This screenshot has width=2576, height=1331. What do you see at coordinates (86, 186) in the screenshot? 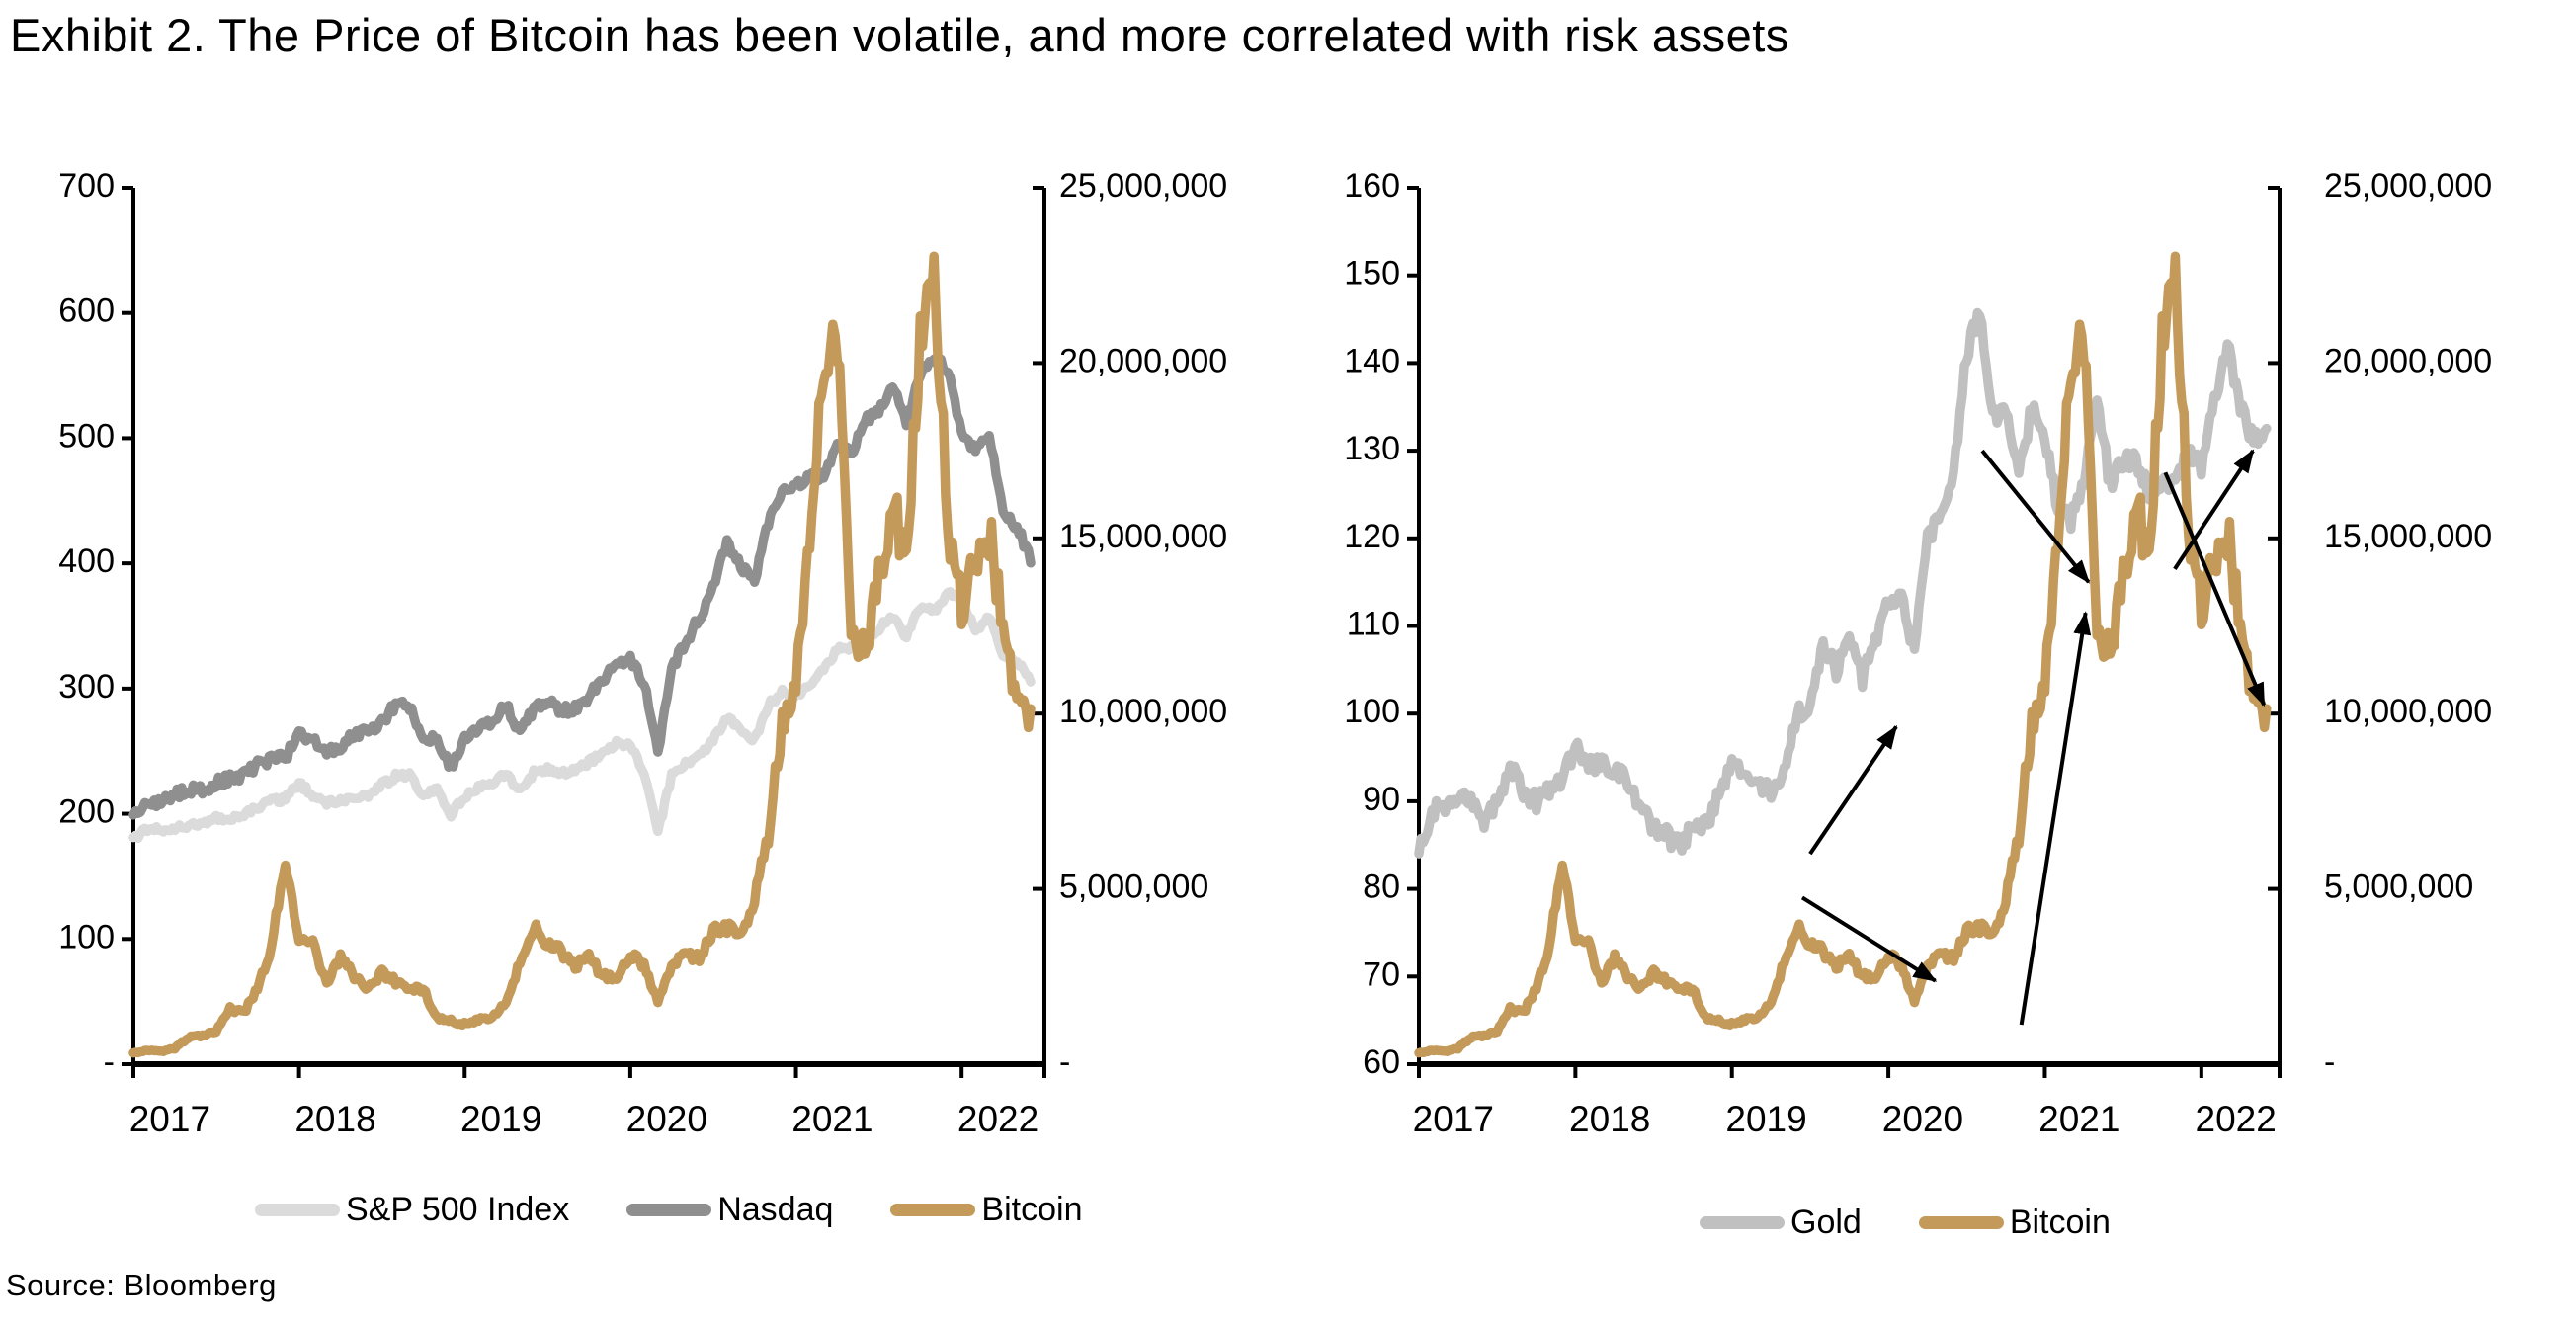
I see `y-axis-tick-label: 700` at bounding box center [86, 186].